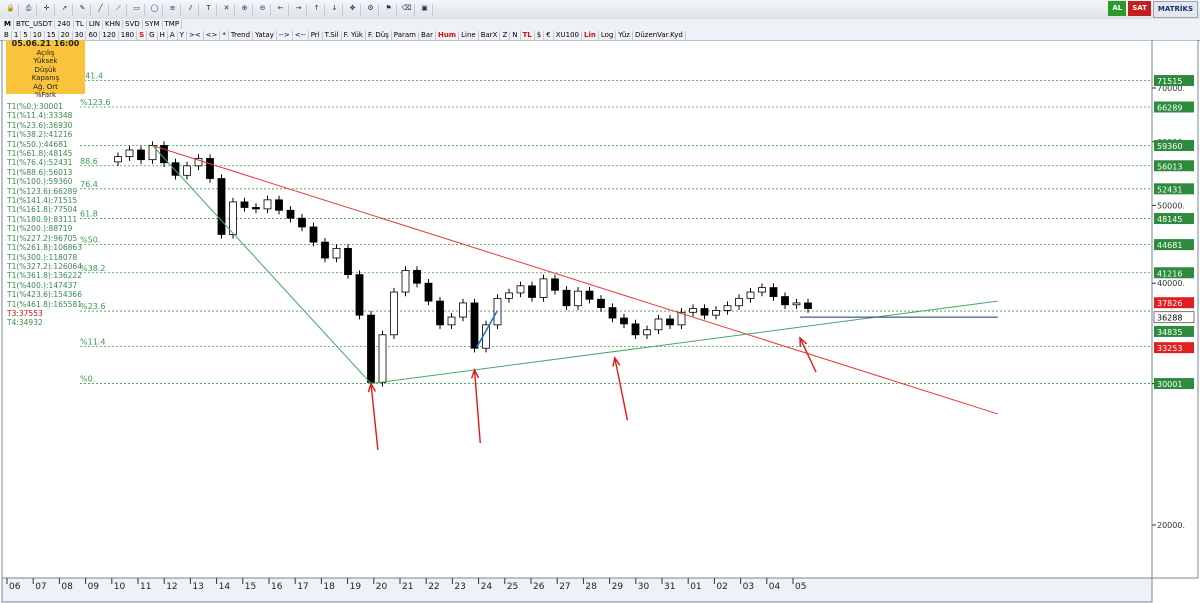 This screenshot has height=603, width=1200. What do you see at coordinates (137, 9) in the screenshot?
I see `rect-icon: ▭` at bounding box center [137, 9].